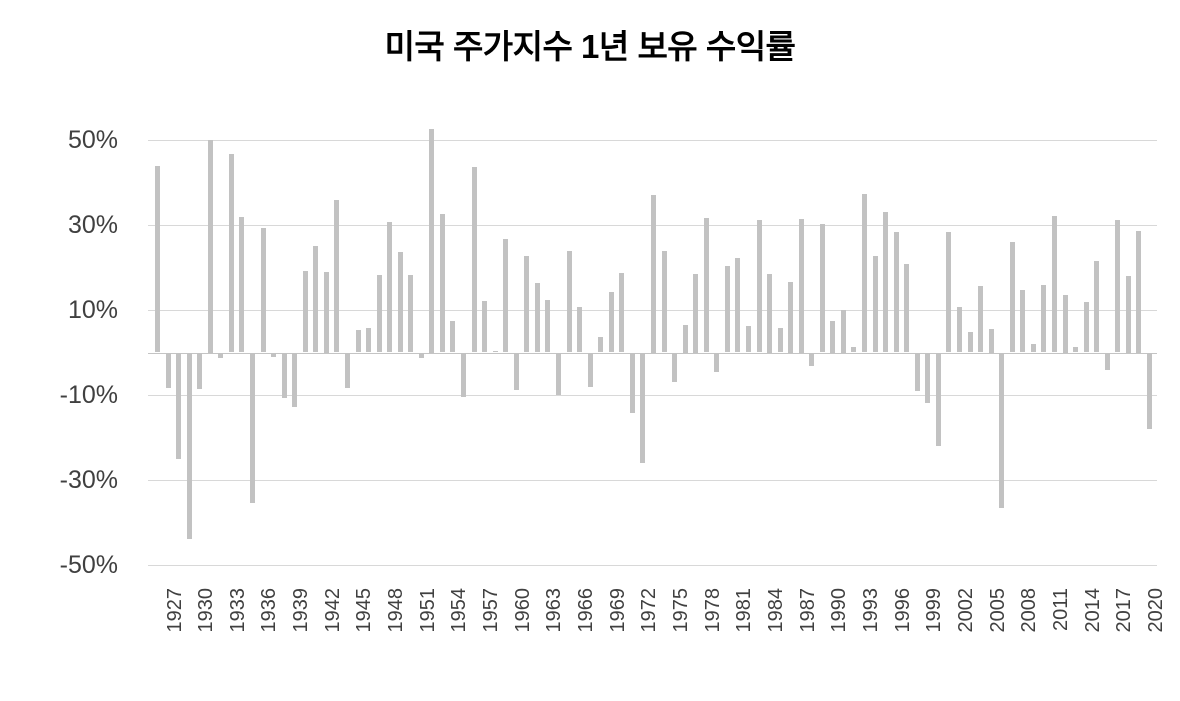 This screenshot has width=1180, height=701. Describe the element at coordinates (865, 273) in the screenshot. I see `bar-1994` at that location.